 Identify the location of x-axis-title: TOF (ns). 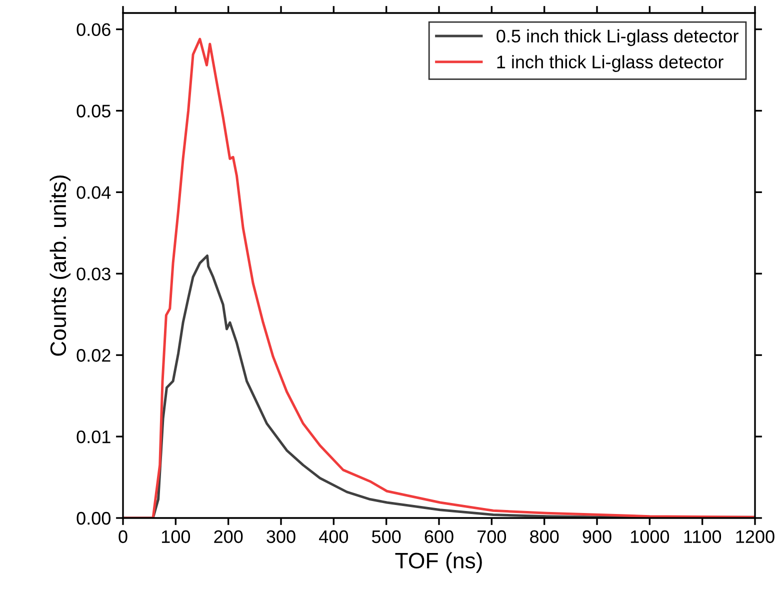
(438, 562).